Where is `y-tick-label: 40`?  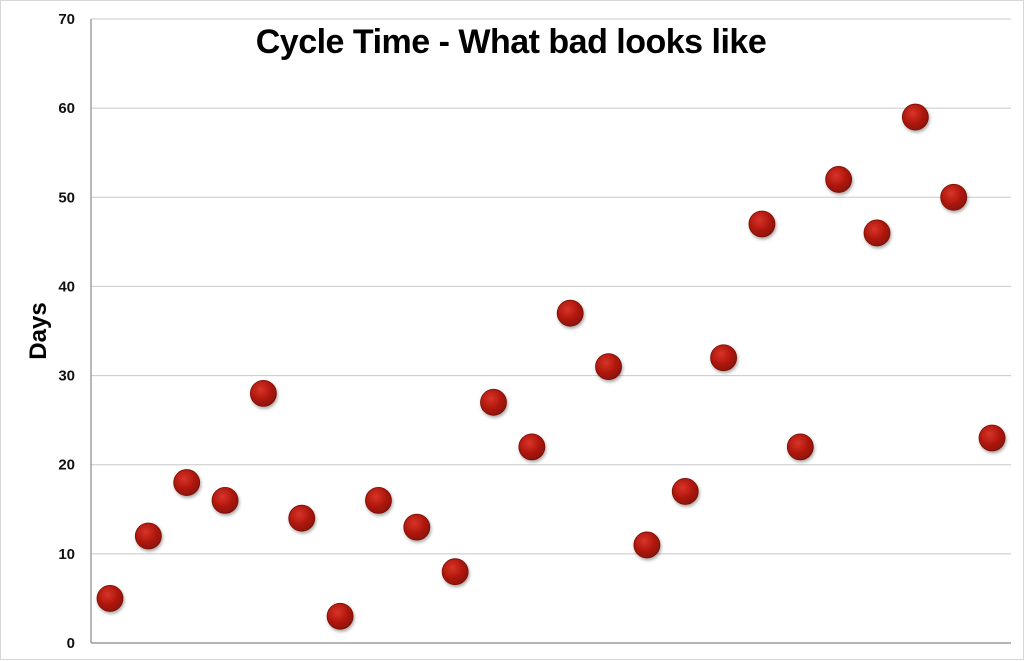 y-tick-label: 40 is located at coordinates (66, 286).